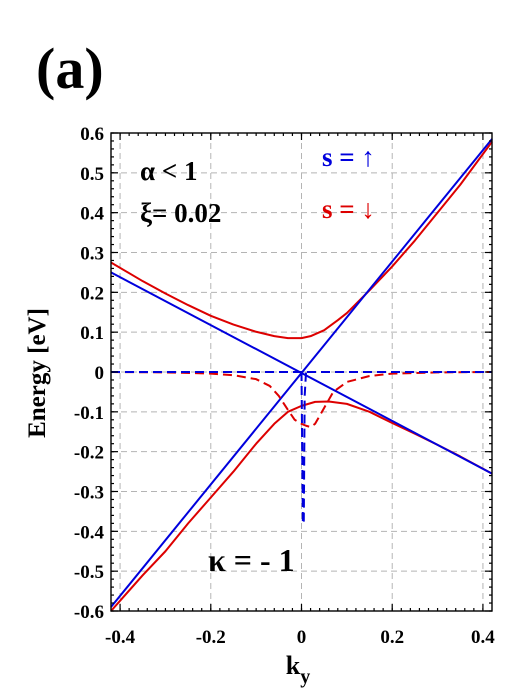  What do you see at coordinates (89, 453) in the screenshot?
I see `y-tick-label: -0.2` at bounding box center [89, 453].